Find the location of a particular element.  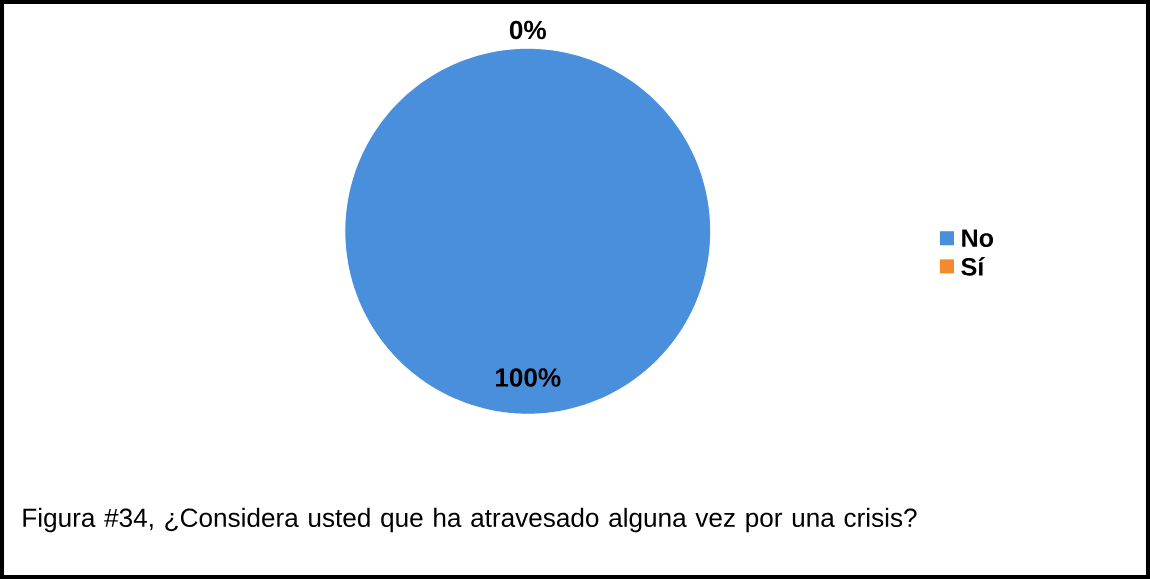

text: Figura #34, ¿Considera usted que ha atravesado alguna vez por una crisis? is located at coordinates (470, 520).